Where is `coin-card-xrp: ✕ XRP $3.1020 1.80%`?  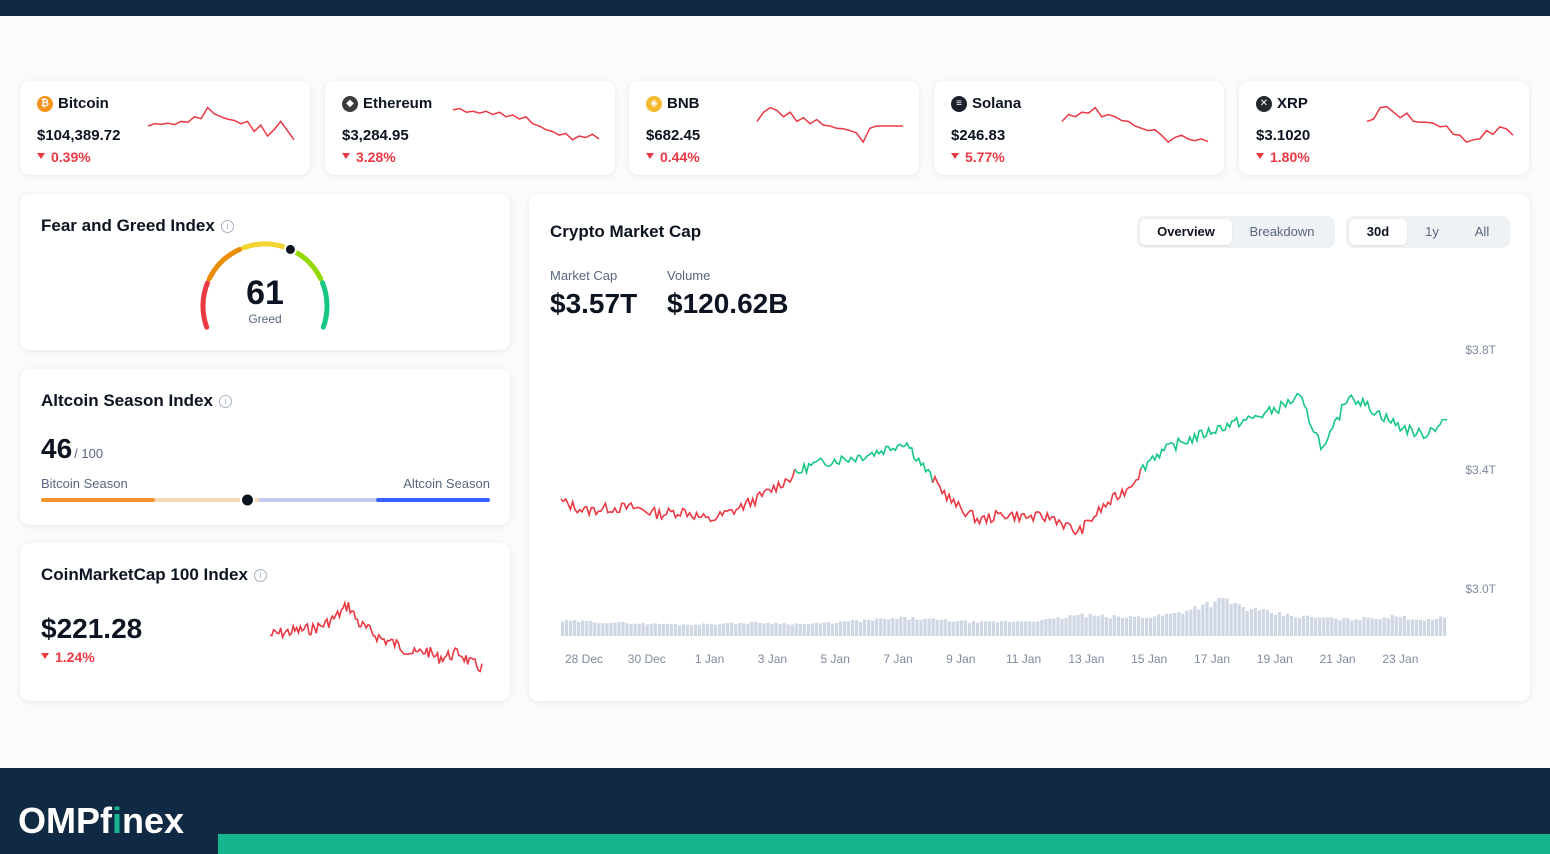 coin-card-xrp: ✕ XRP $3.1020 1.80% is located at coordinates (1384, 128).